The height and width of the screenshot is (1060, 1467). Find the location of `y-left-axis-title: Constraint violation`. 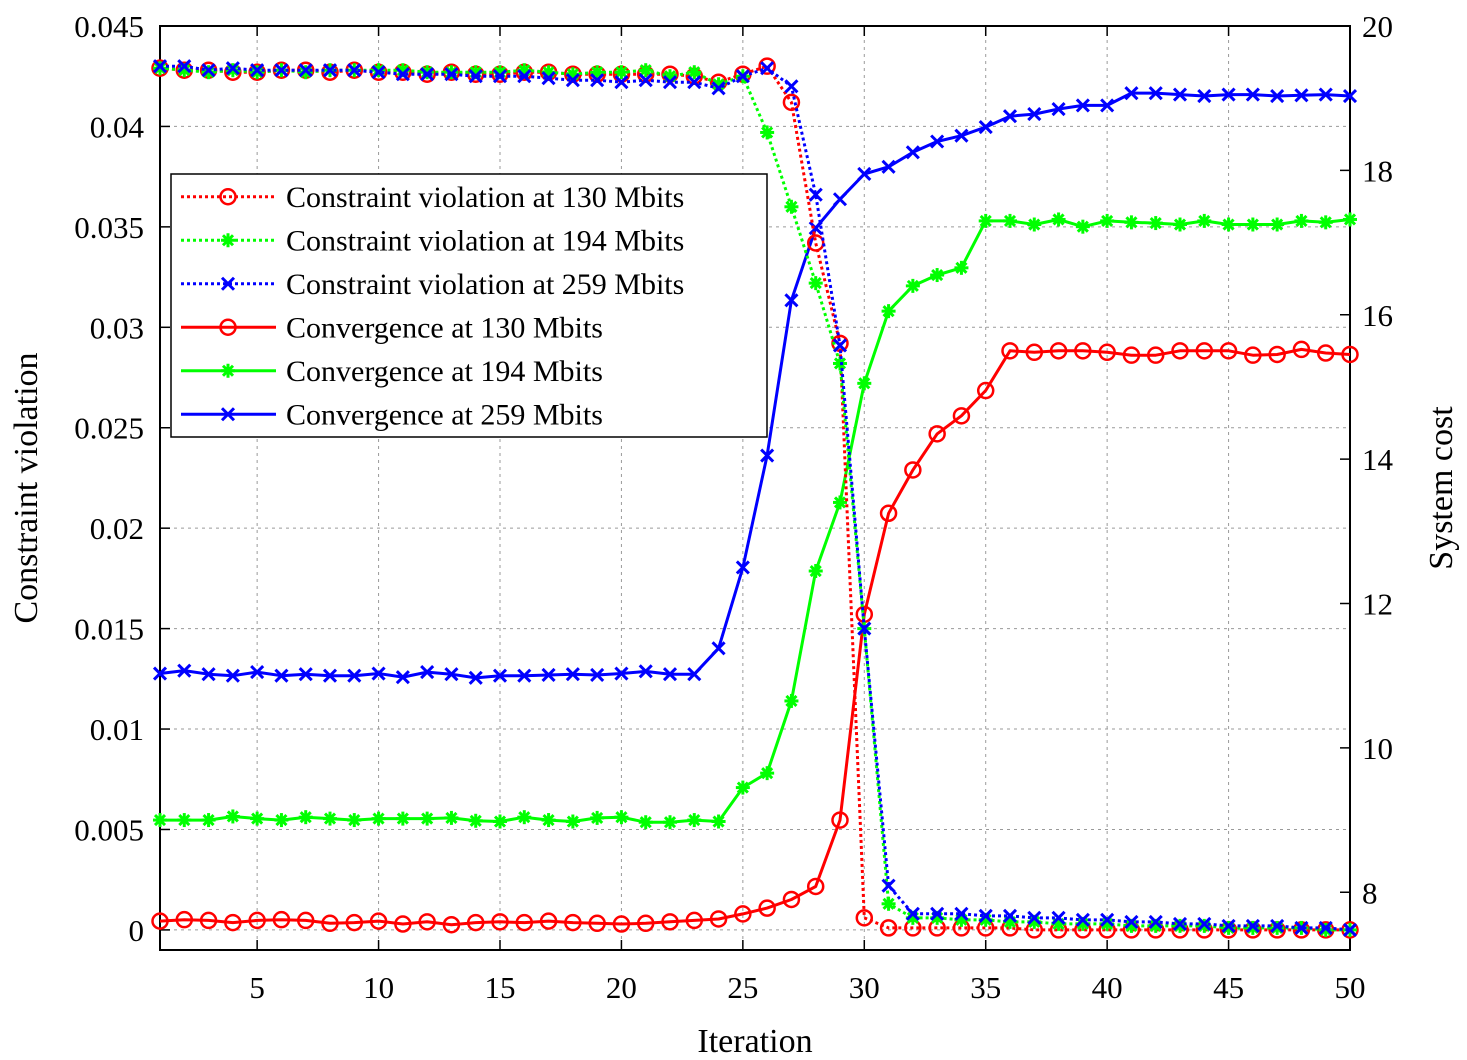

y-left-axis-title: Constraint violation is located at coordinates (26, 487).